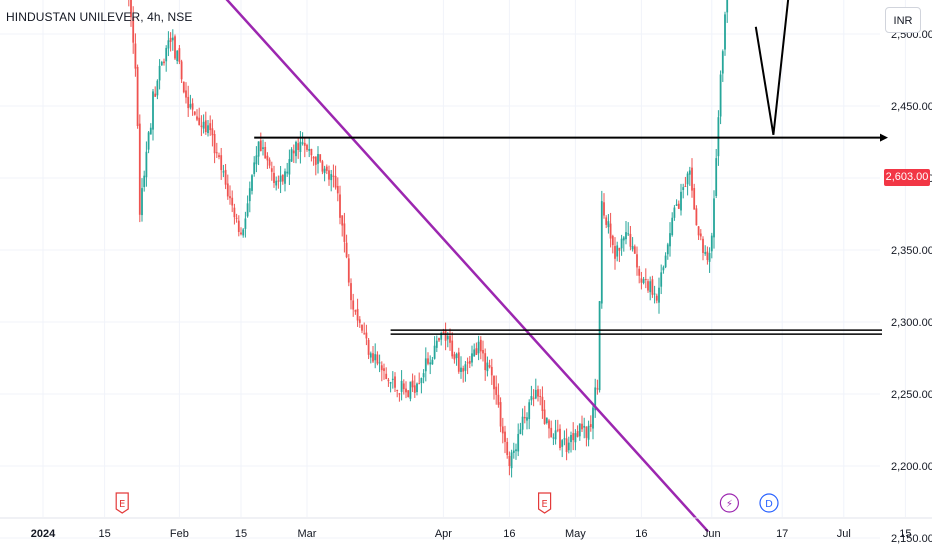 The width and height of the screenshot is (932, 550). I want to click on split-marker, so click(729, 503).